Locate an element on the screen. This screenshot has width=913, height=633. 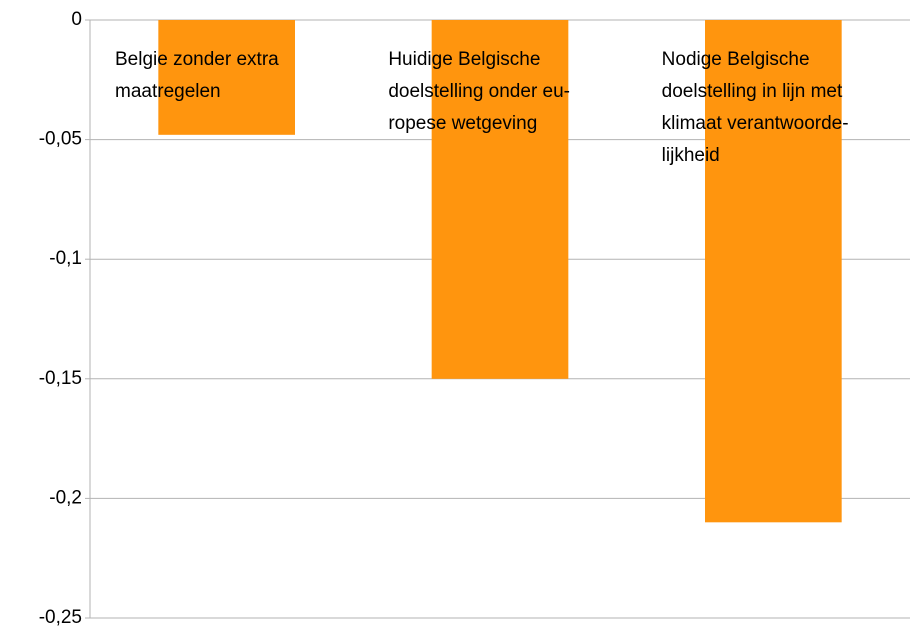
y-tick-label: -0,1 is located at coordinates (65, 258).